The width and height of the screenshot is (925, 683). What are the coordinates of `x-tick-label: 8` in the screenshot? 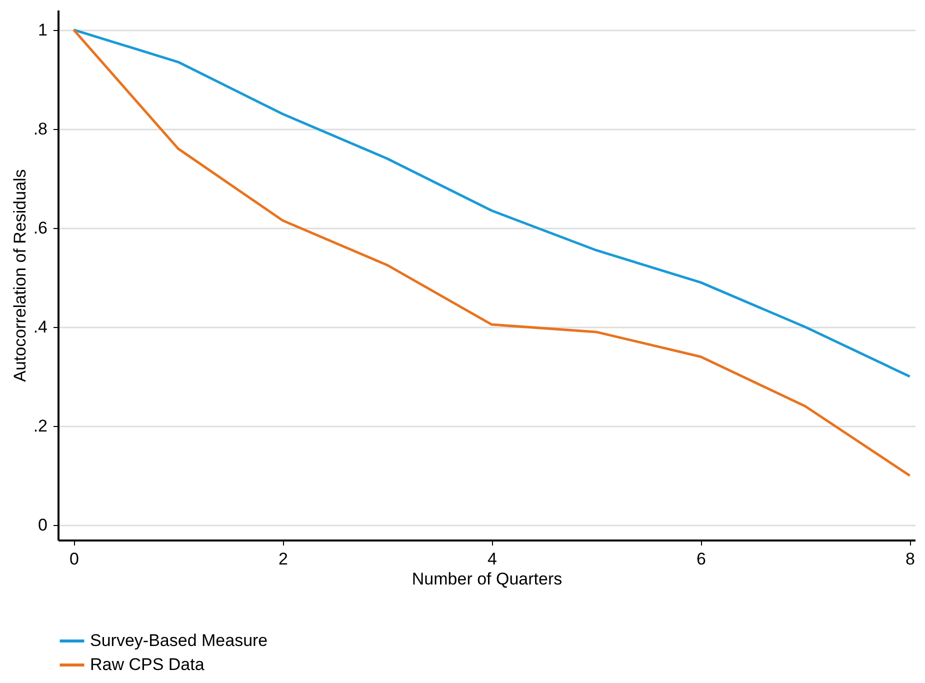 It's located at (911, 559).